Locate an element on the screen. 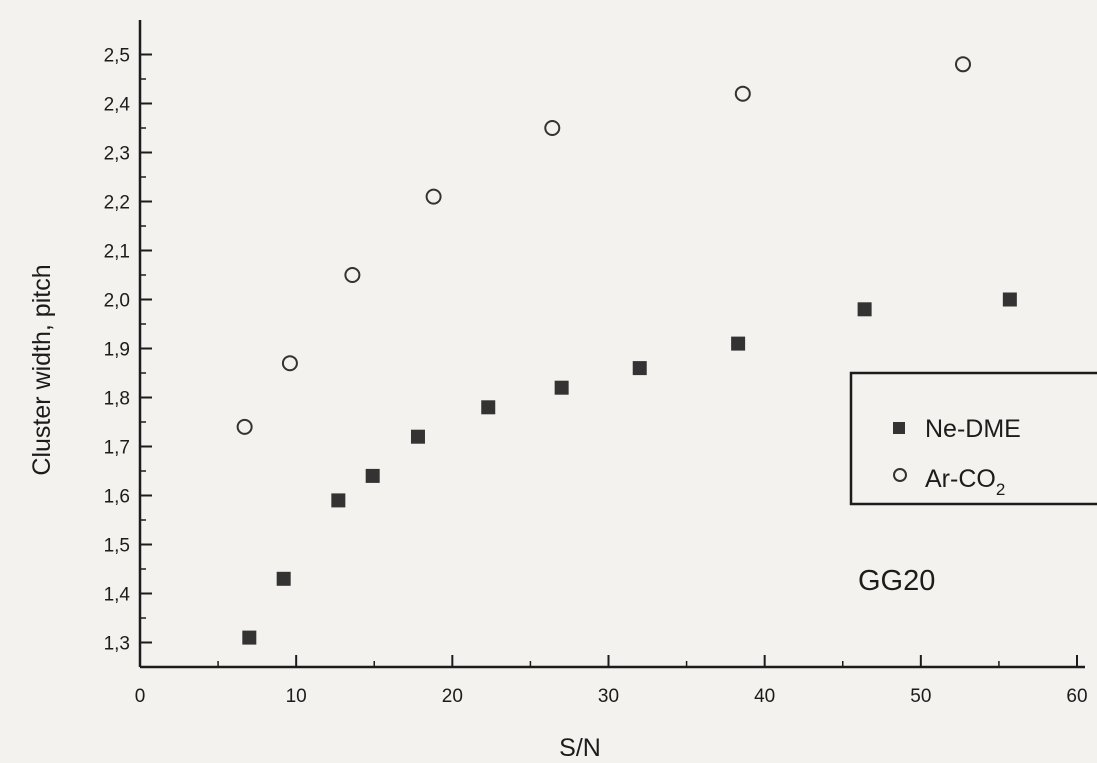 The width and height of the screenshot is (1097, 763). y-tick-label: 2,2 is located at coordinates (117, 203).